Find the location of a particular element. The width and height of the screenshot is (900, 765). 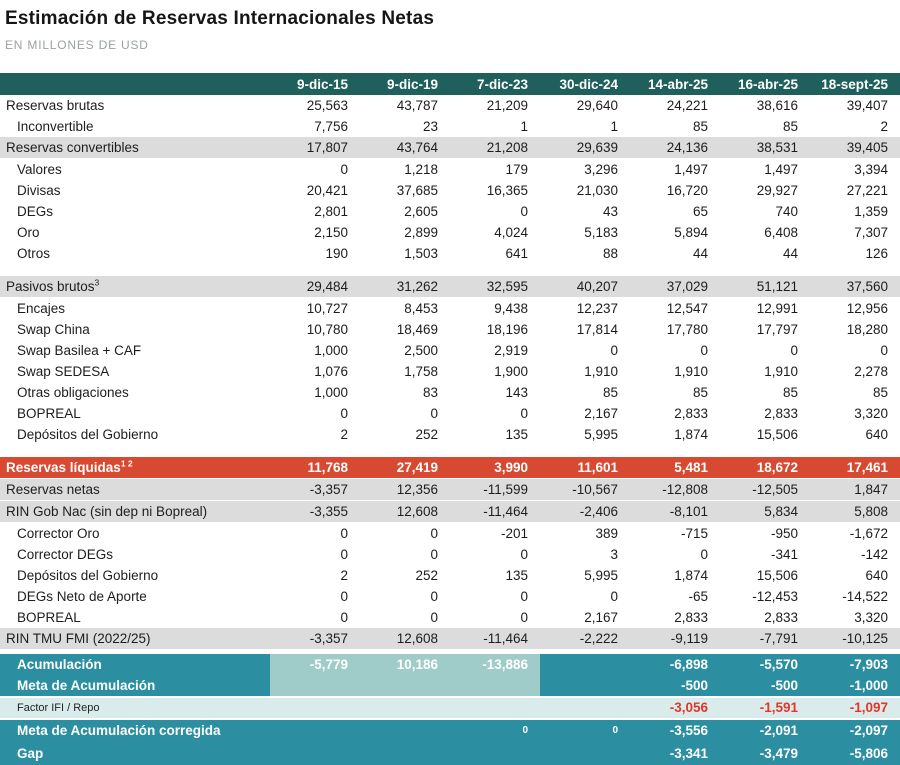

value-cell: 389 is located at coordinates (606, 533).